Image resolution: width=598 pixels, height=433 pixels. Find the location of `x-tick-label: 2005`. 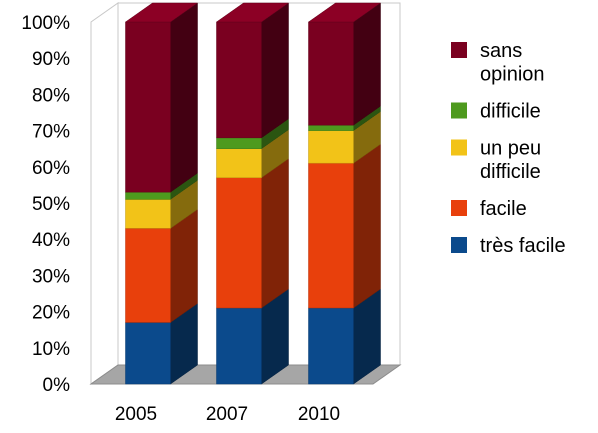

x-tick-label: 2005 is located at coordinates (136, 414).